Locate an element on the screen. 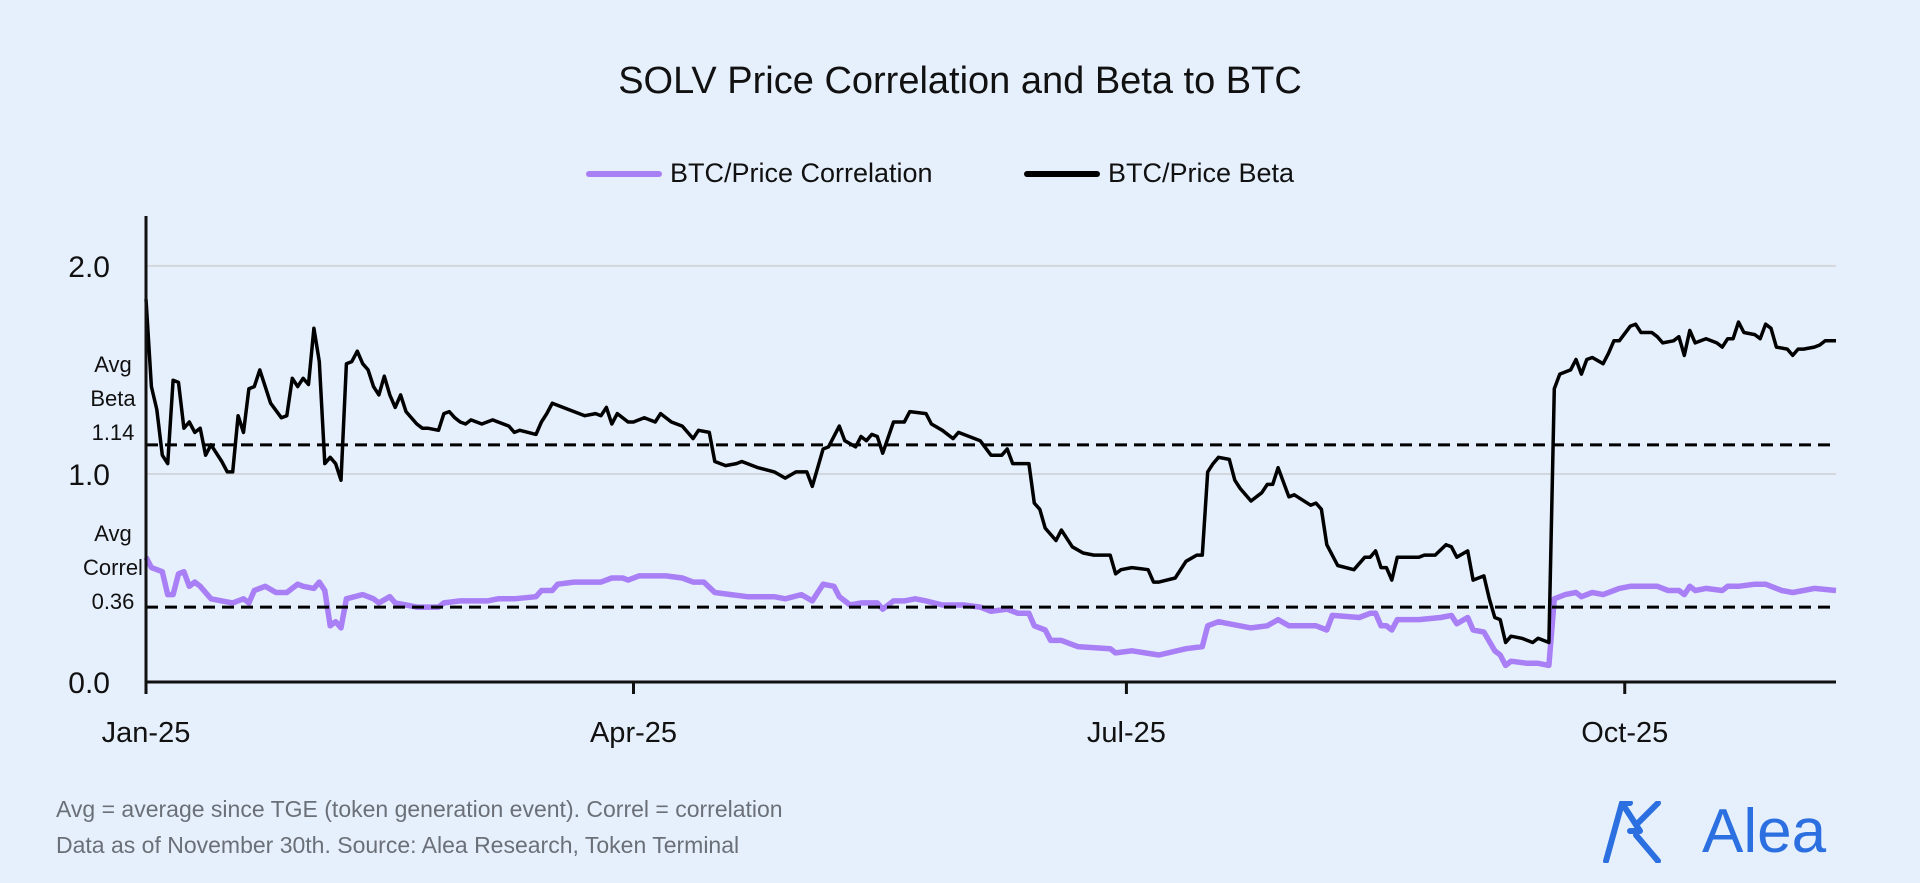 The image size is (1920, 883). average-label-correlation: Correl is located at coordinates (113, 567).